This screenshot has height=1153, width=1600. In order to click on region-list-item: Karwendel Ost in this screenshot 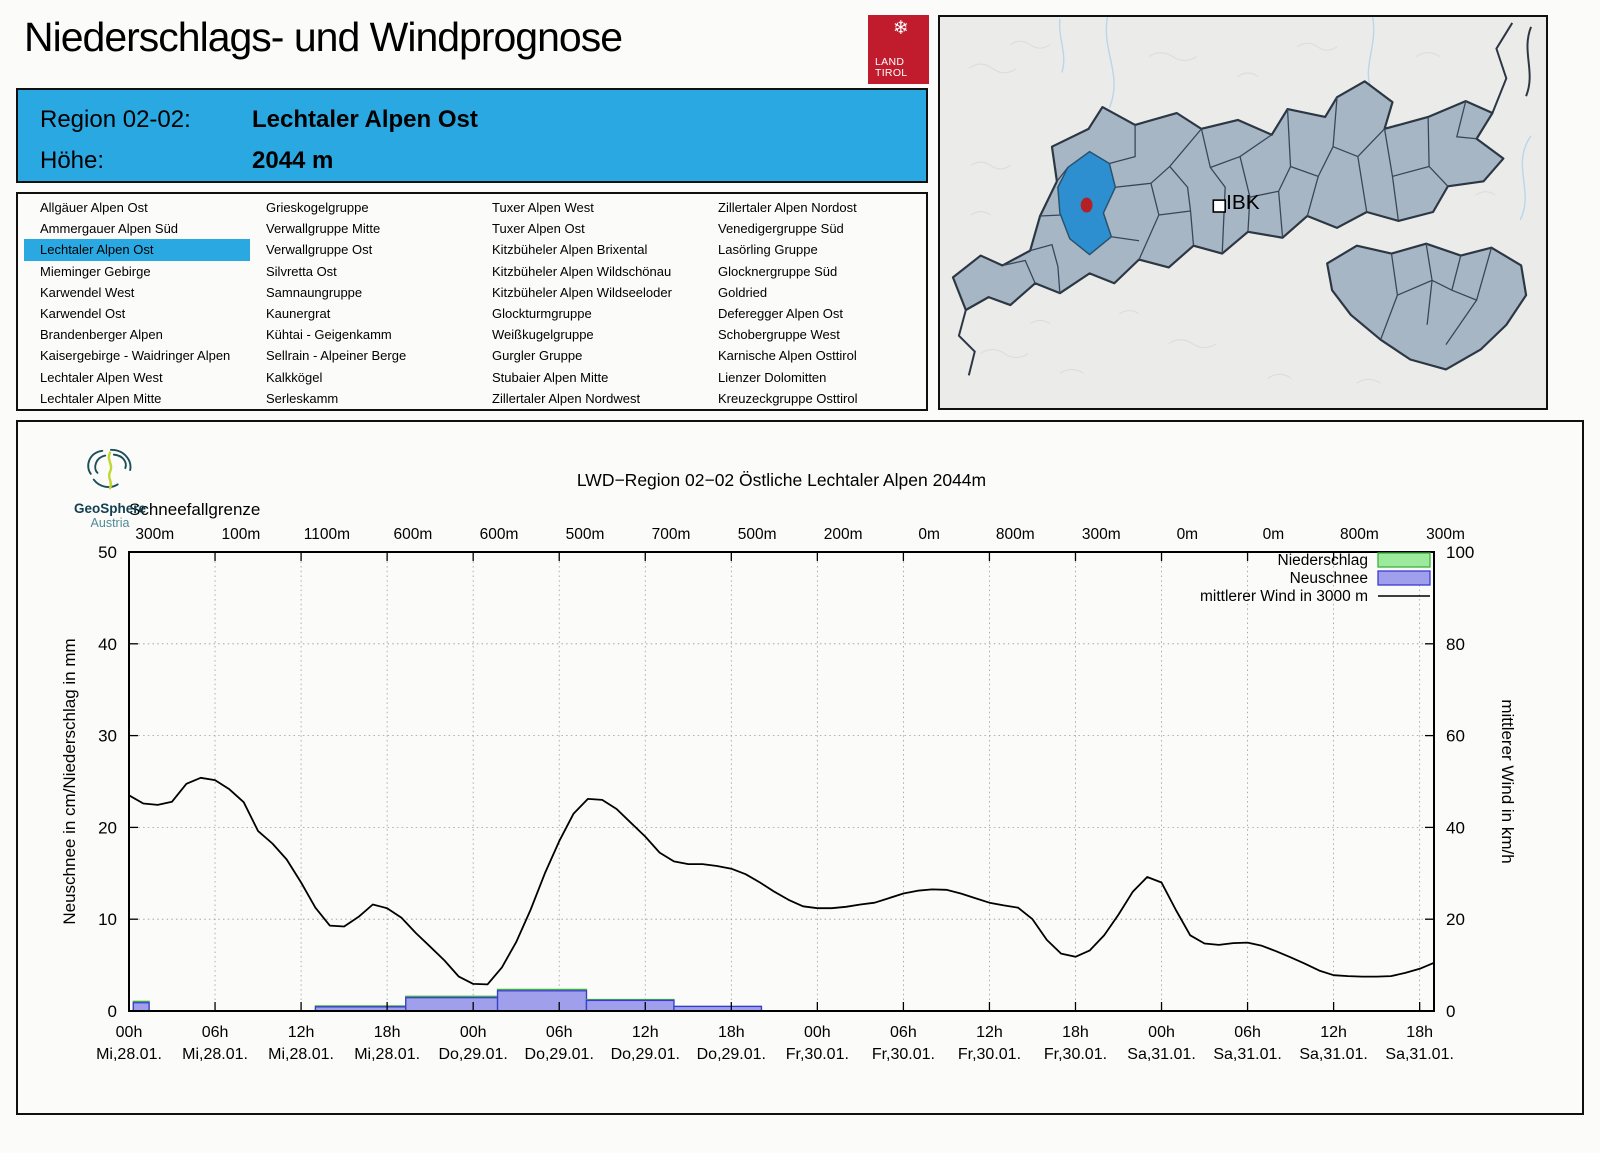, I will do `click(83, 313)`.